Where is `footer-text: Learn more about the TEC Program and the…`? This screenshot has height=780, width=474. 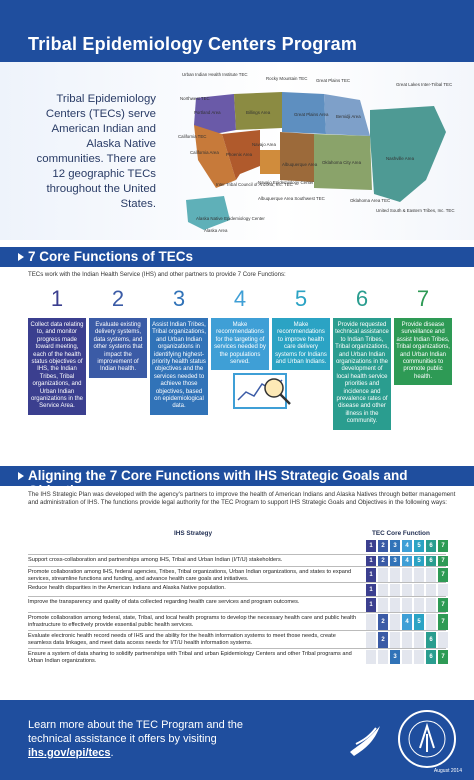
footer-text: Learn more about the TEC Program and the… is located at coordinates (158, 739).